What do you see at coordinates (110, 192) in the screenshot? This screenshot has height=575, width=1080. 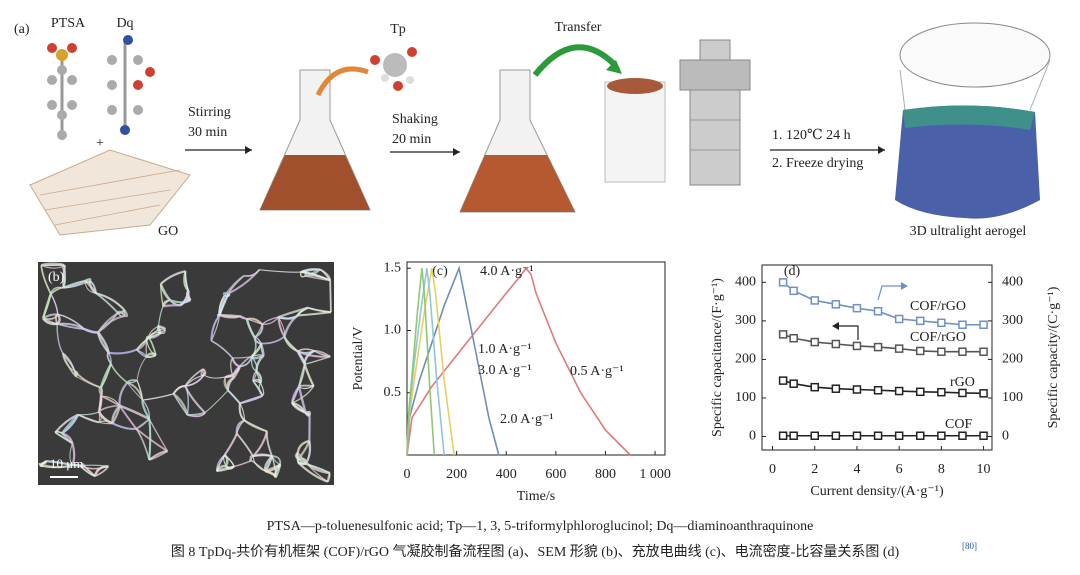 I see `graphene-oxide-sheet` at bounding box center [110, 192].